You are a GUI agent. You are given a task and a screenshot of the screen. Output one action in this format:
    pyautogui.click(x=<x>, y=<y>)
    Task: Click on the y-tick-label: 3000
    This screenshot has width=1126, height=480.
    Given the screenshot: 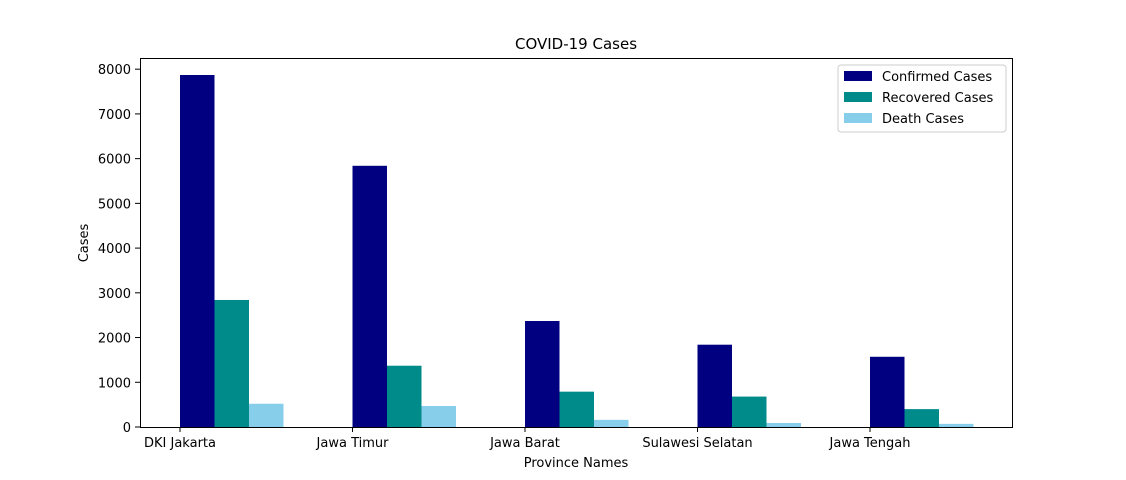 What is the action you would take?
    pyautogui.click(x=114, y=294)
    